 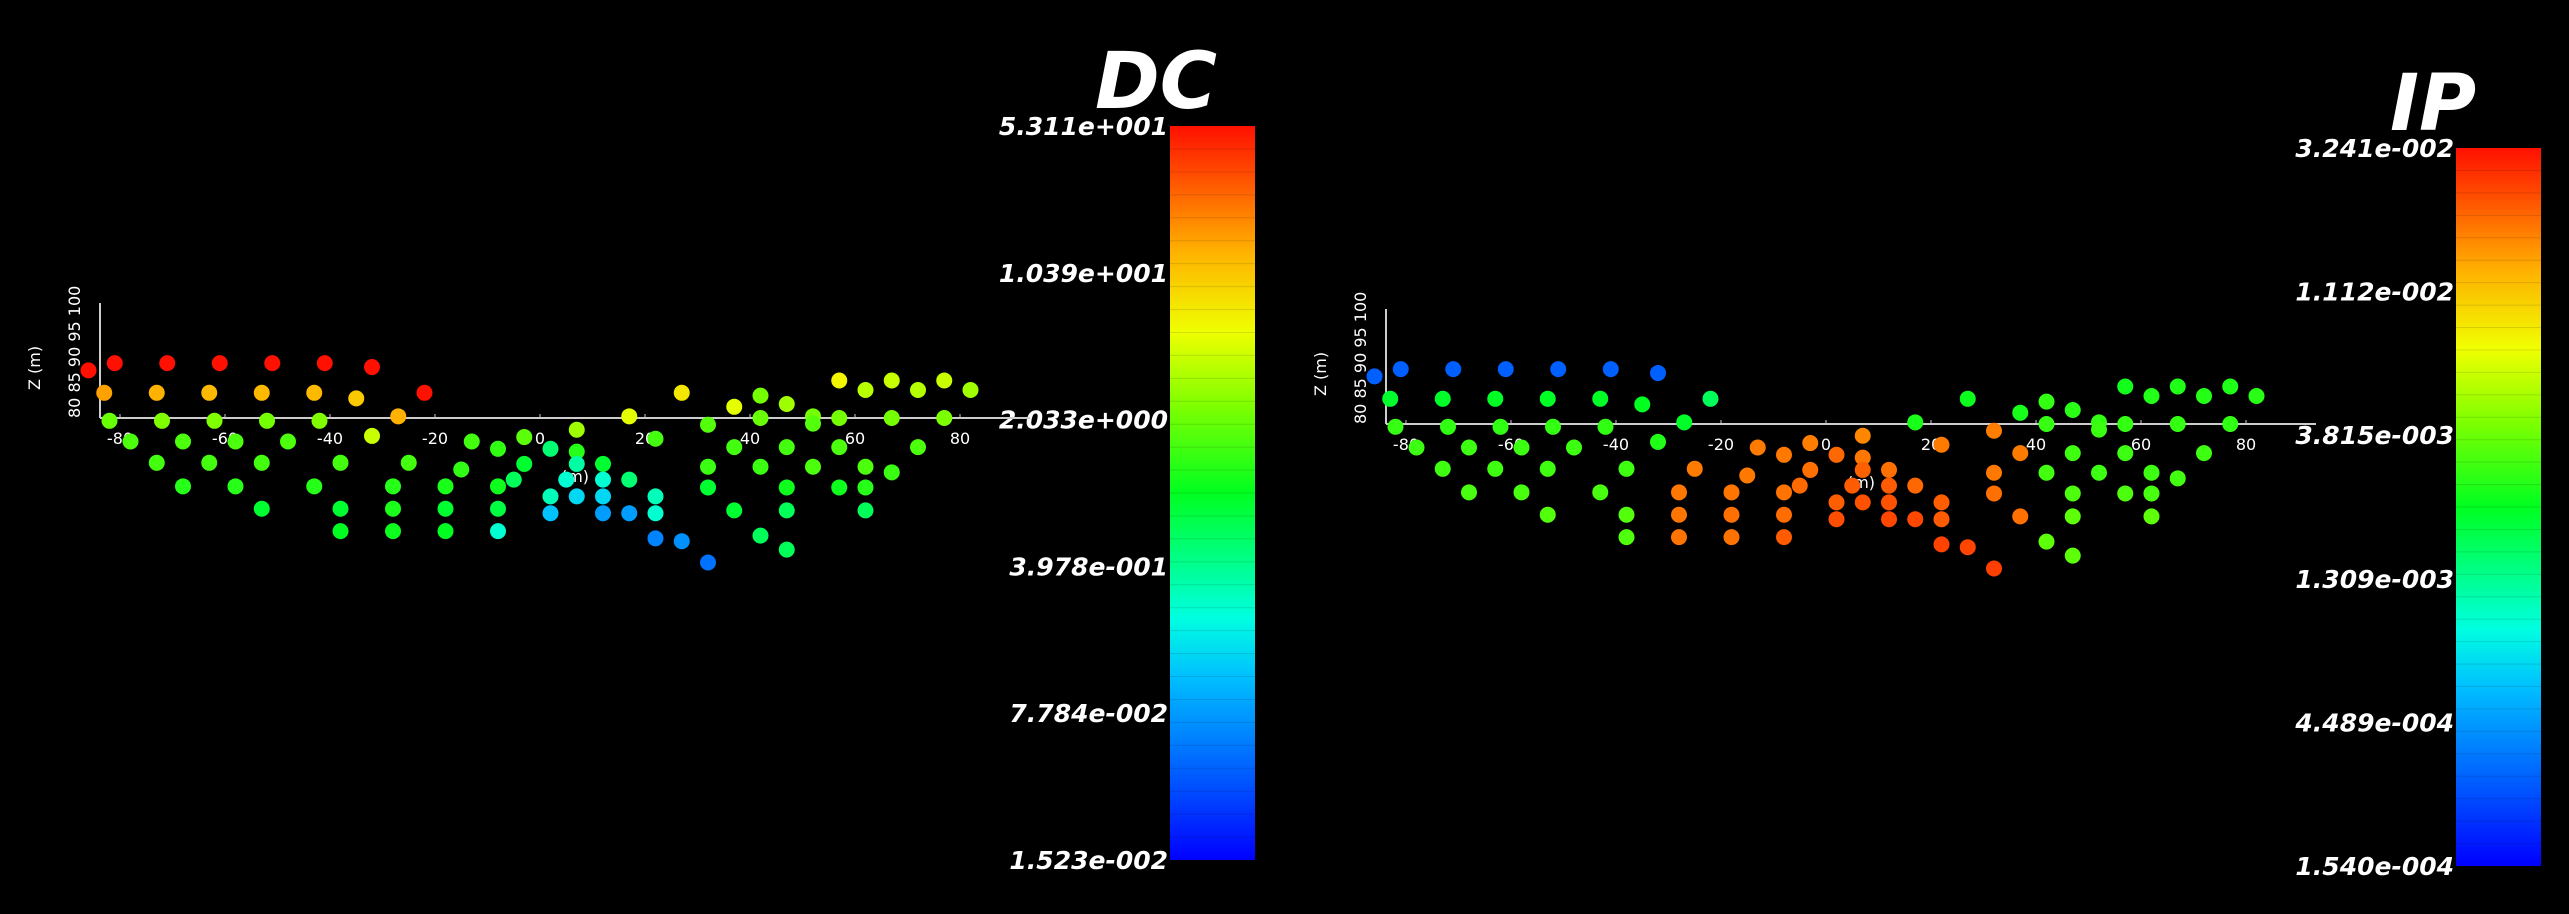 What do you see at coordinates (2141, 444) in the screenshot?
I see `x-tick-label: 60` at bounding box center [2141, 444].